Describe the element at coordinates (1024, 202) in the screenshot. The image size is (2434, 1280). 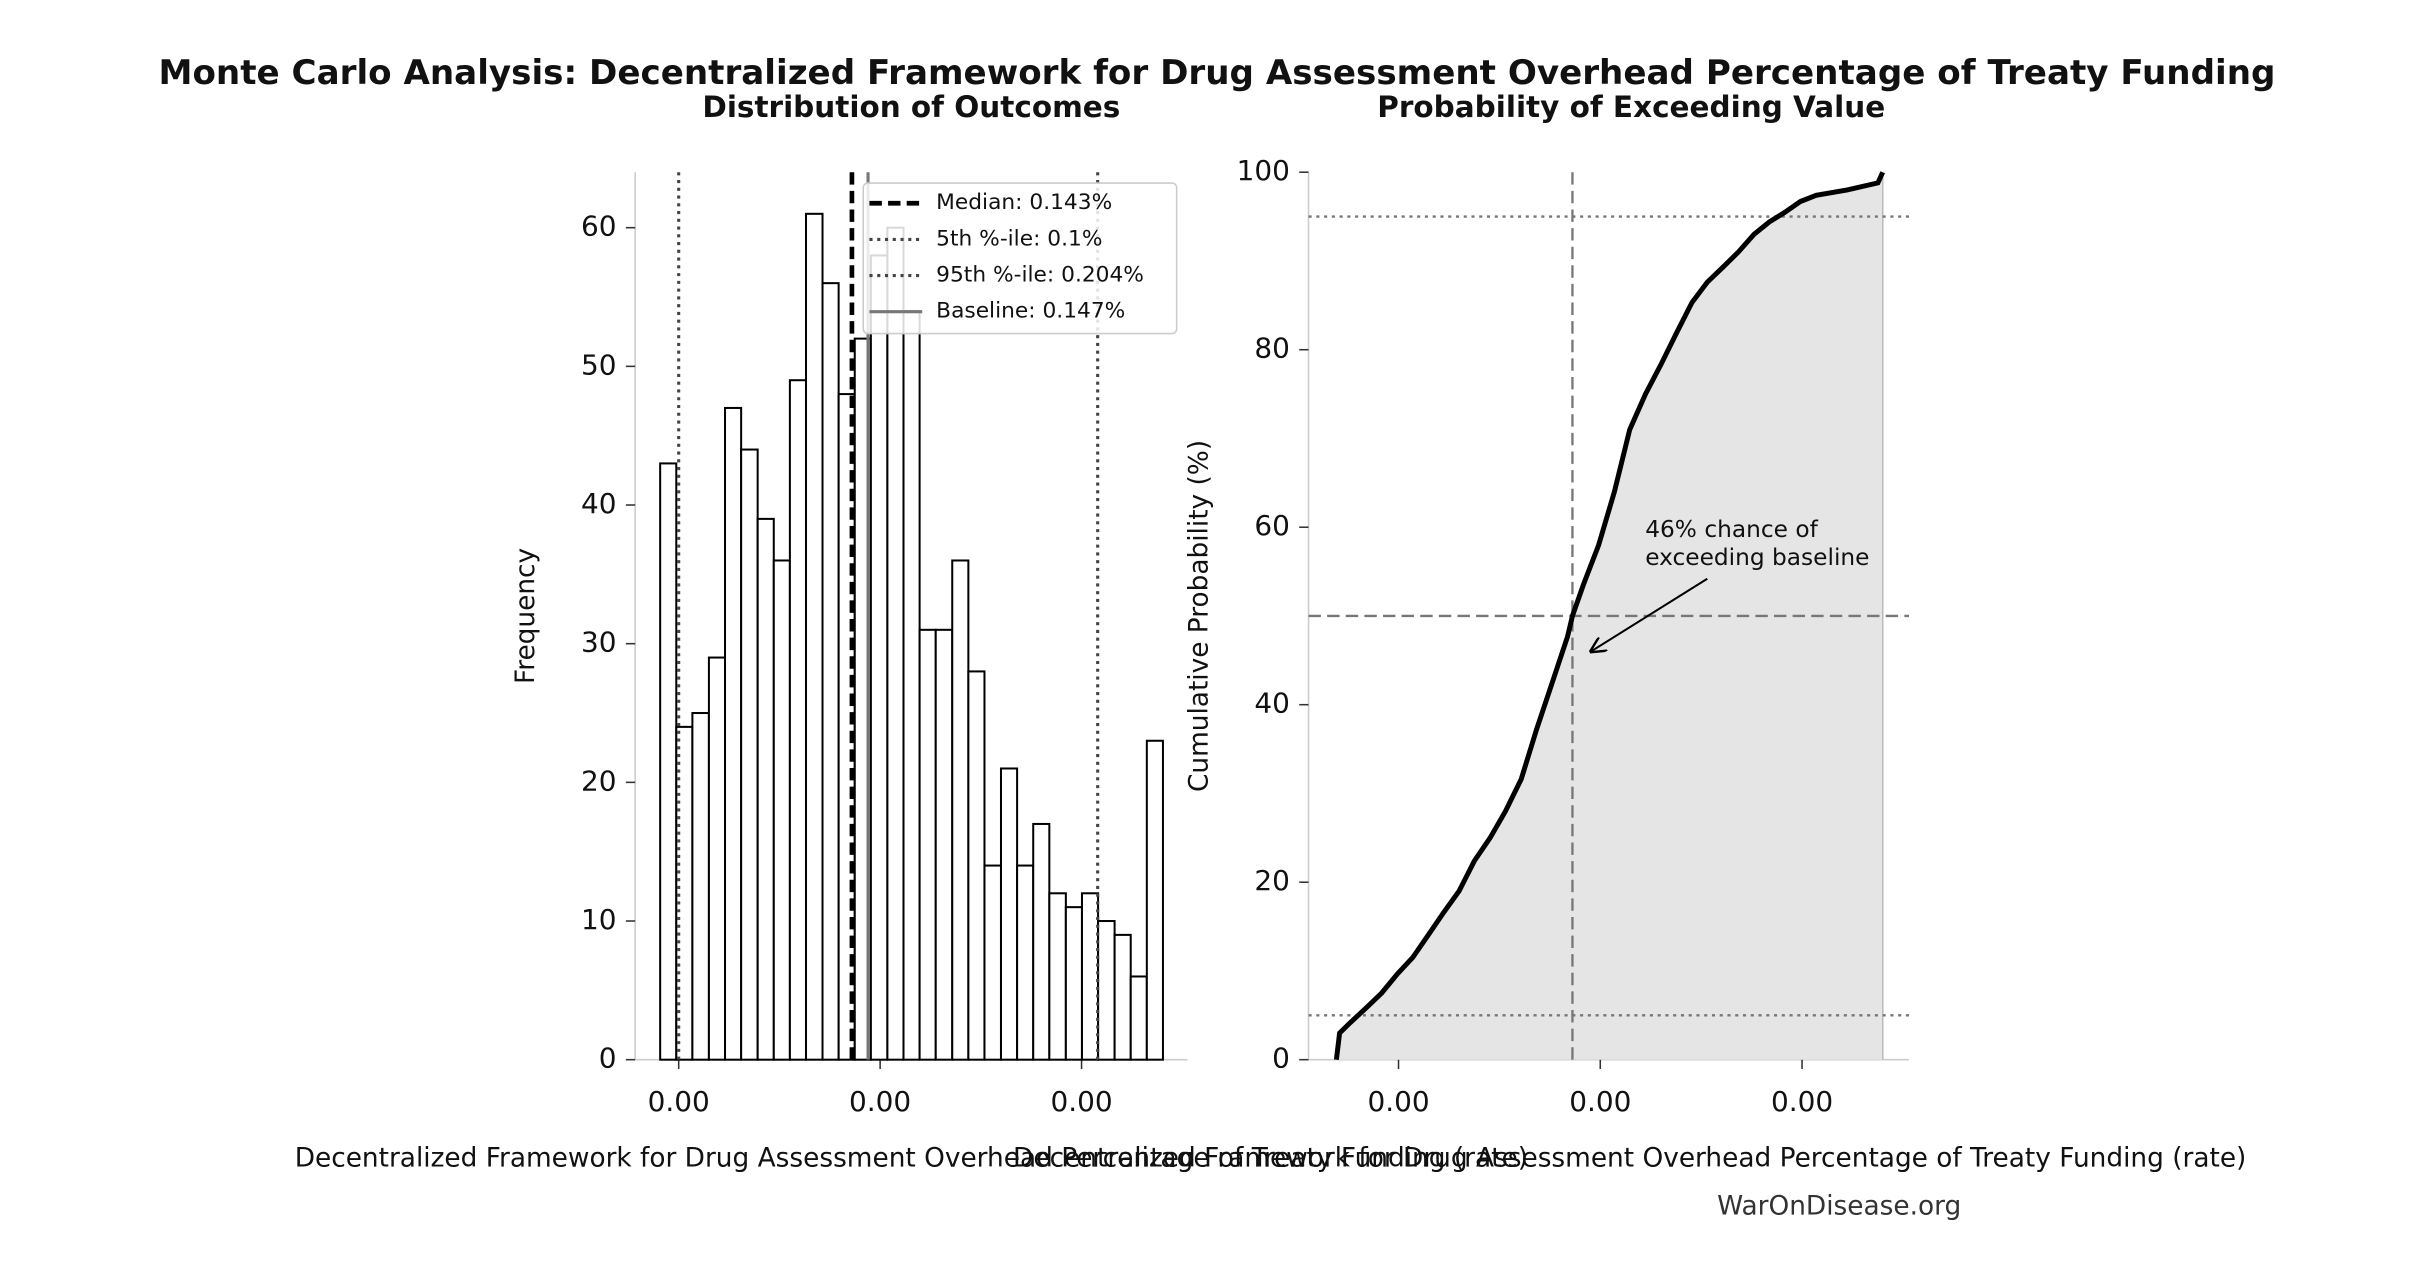
I see `legend-label: Median: 0.143%` at that location.